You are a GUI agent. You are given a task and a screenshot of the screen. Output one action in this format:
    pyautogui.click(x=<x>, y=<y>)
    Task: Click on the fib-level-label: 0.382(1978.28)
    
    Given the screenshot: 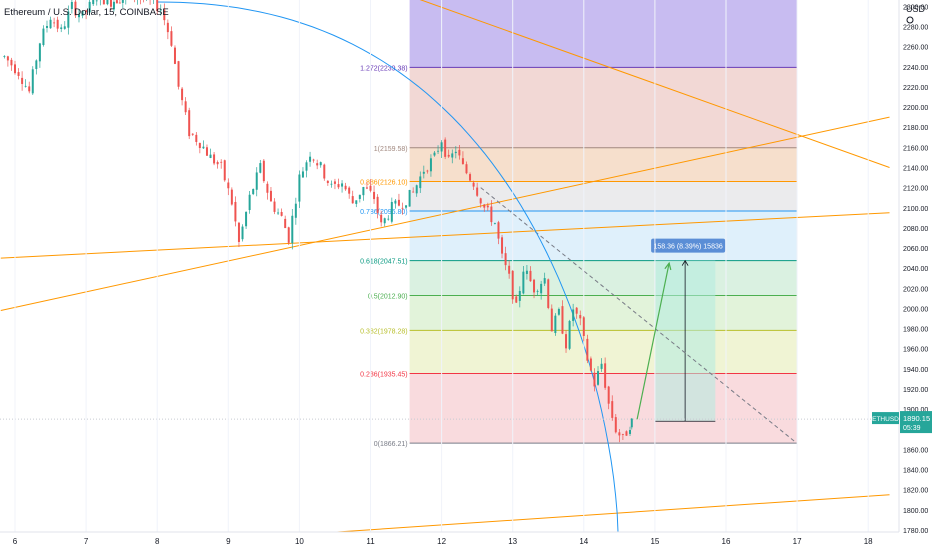 What is the action you would take?
    pyautogui.click(x=383, y=331)
    